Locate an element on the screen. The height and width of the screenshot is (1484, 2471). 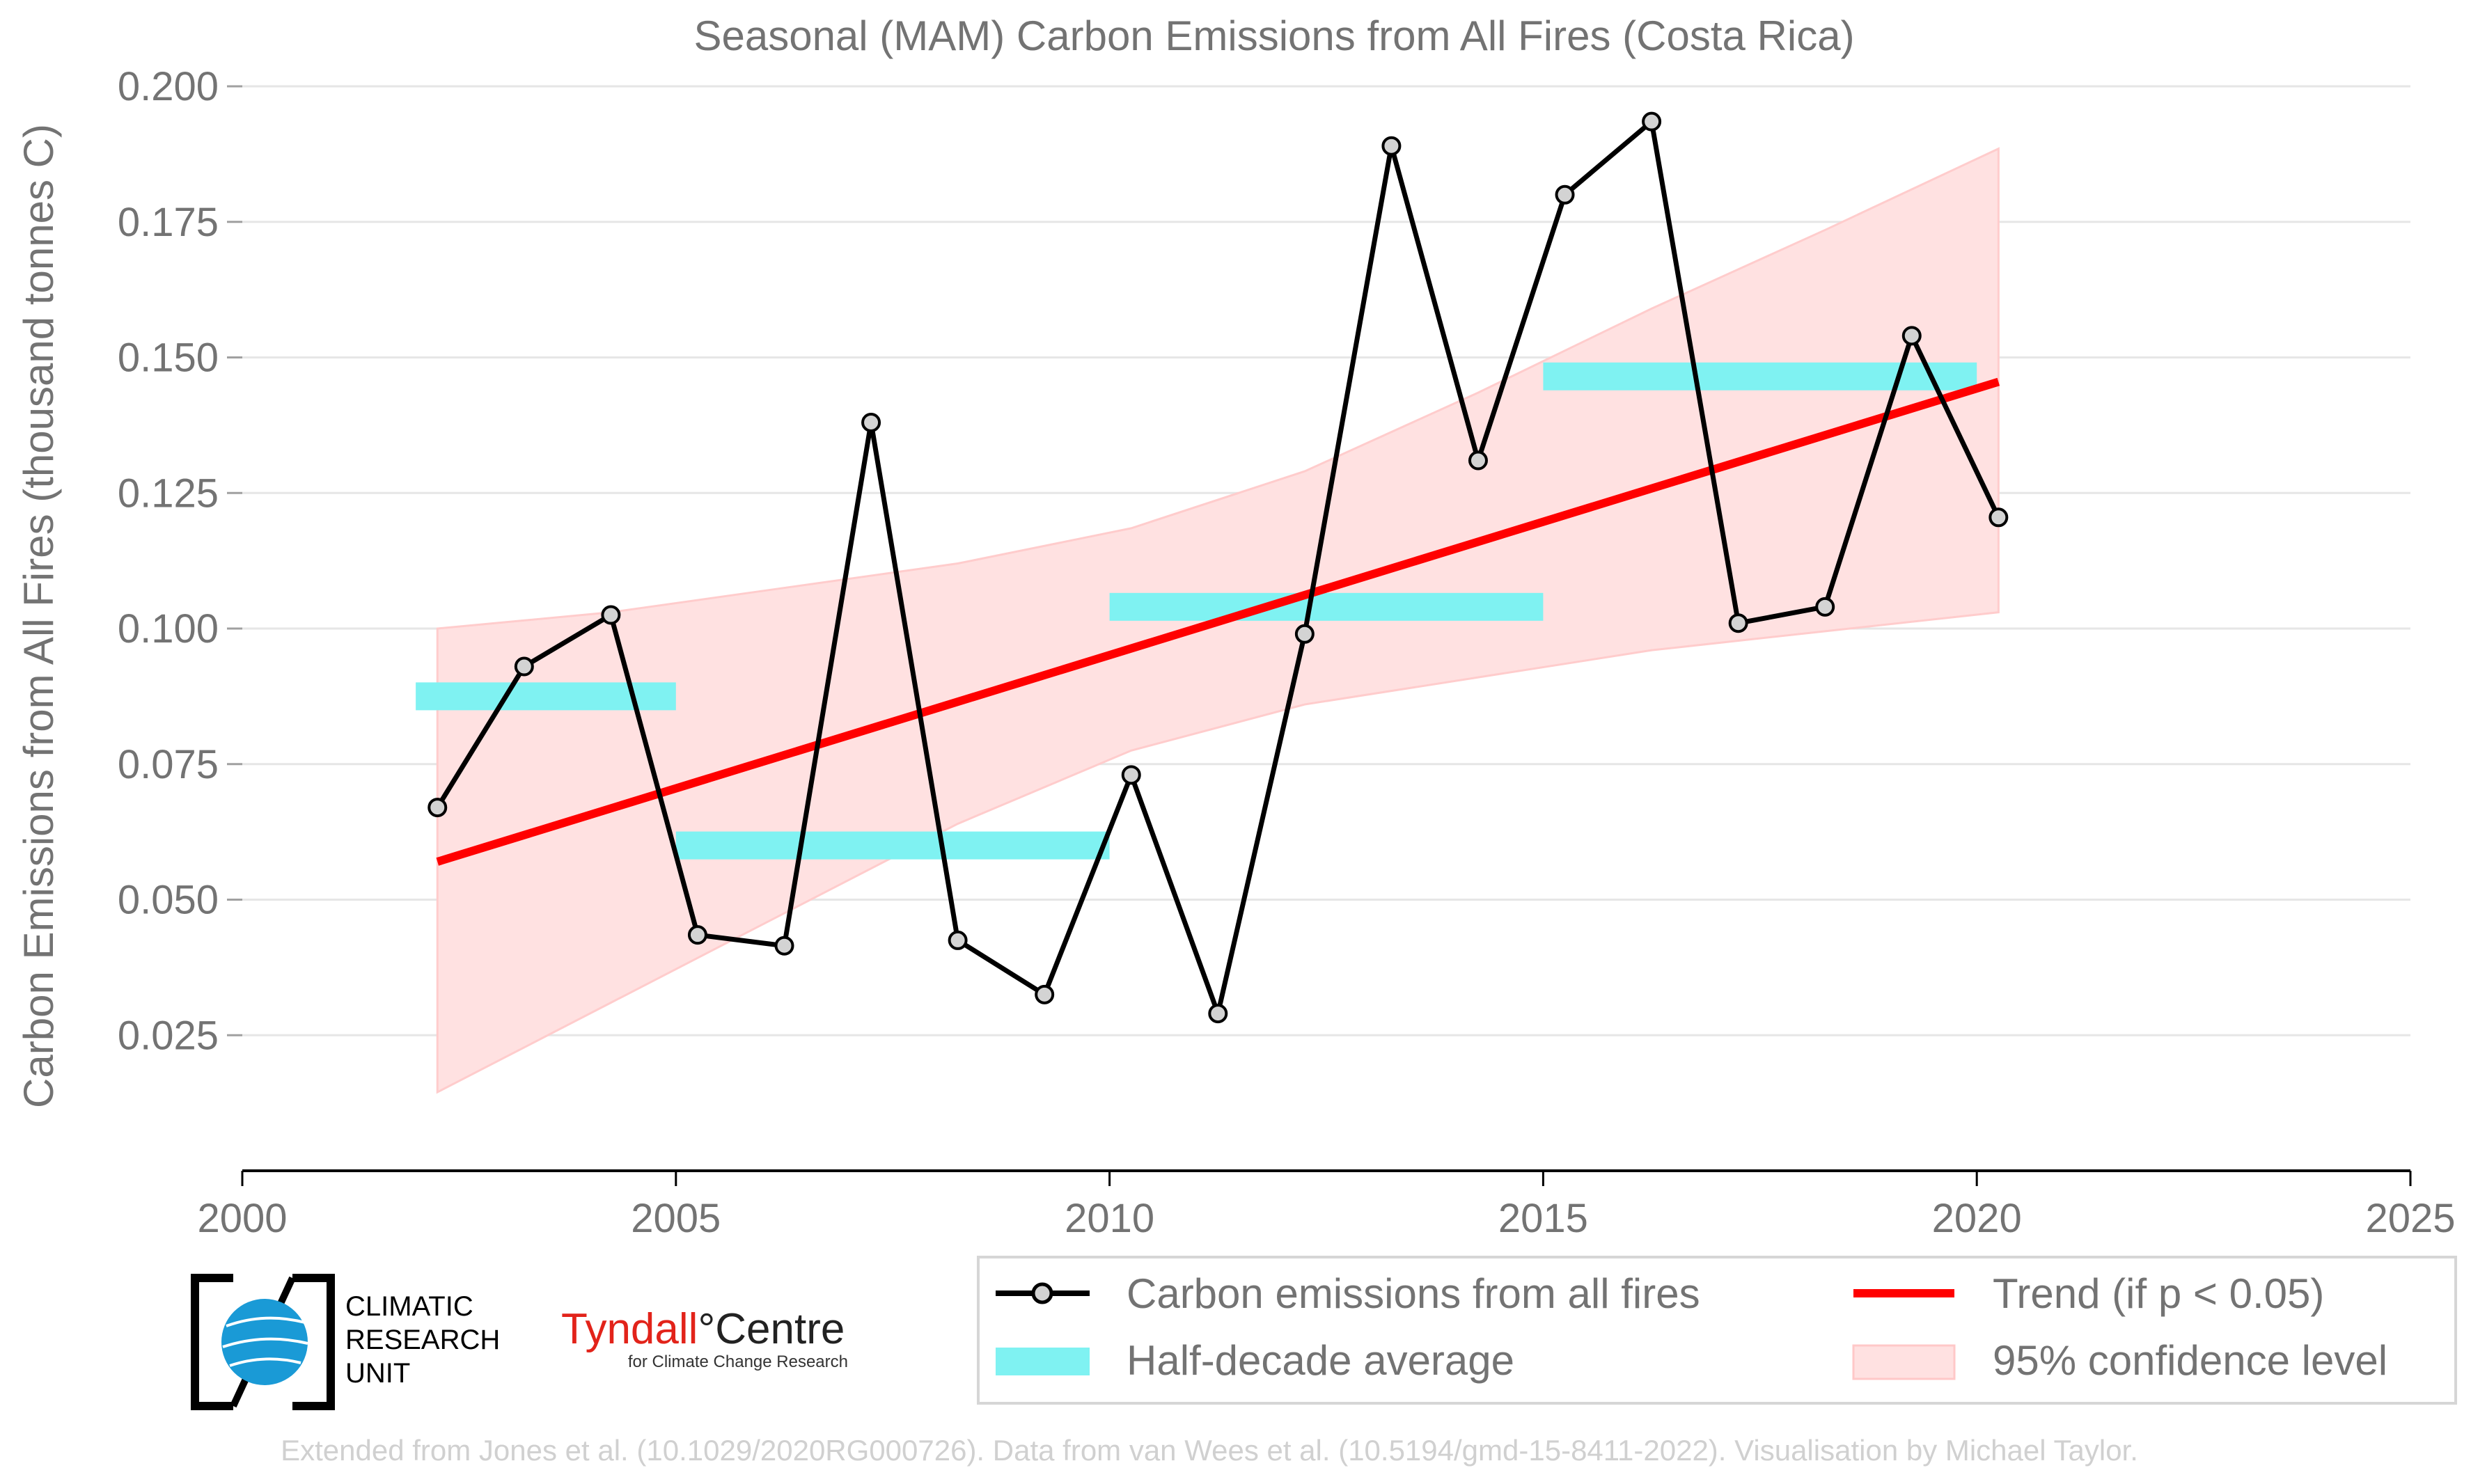
cru-logo: CLIMATIC RESEARCH UNIT is located at coordinates (345, 1342).